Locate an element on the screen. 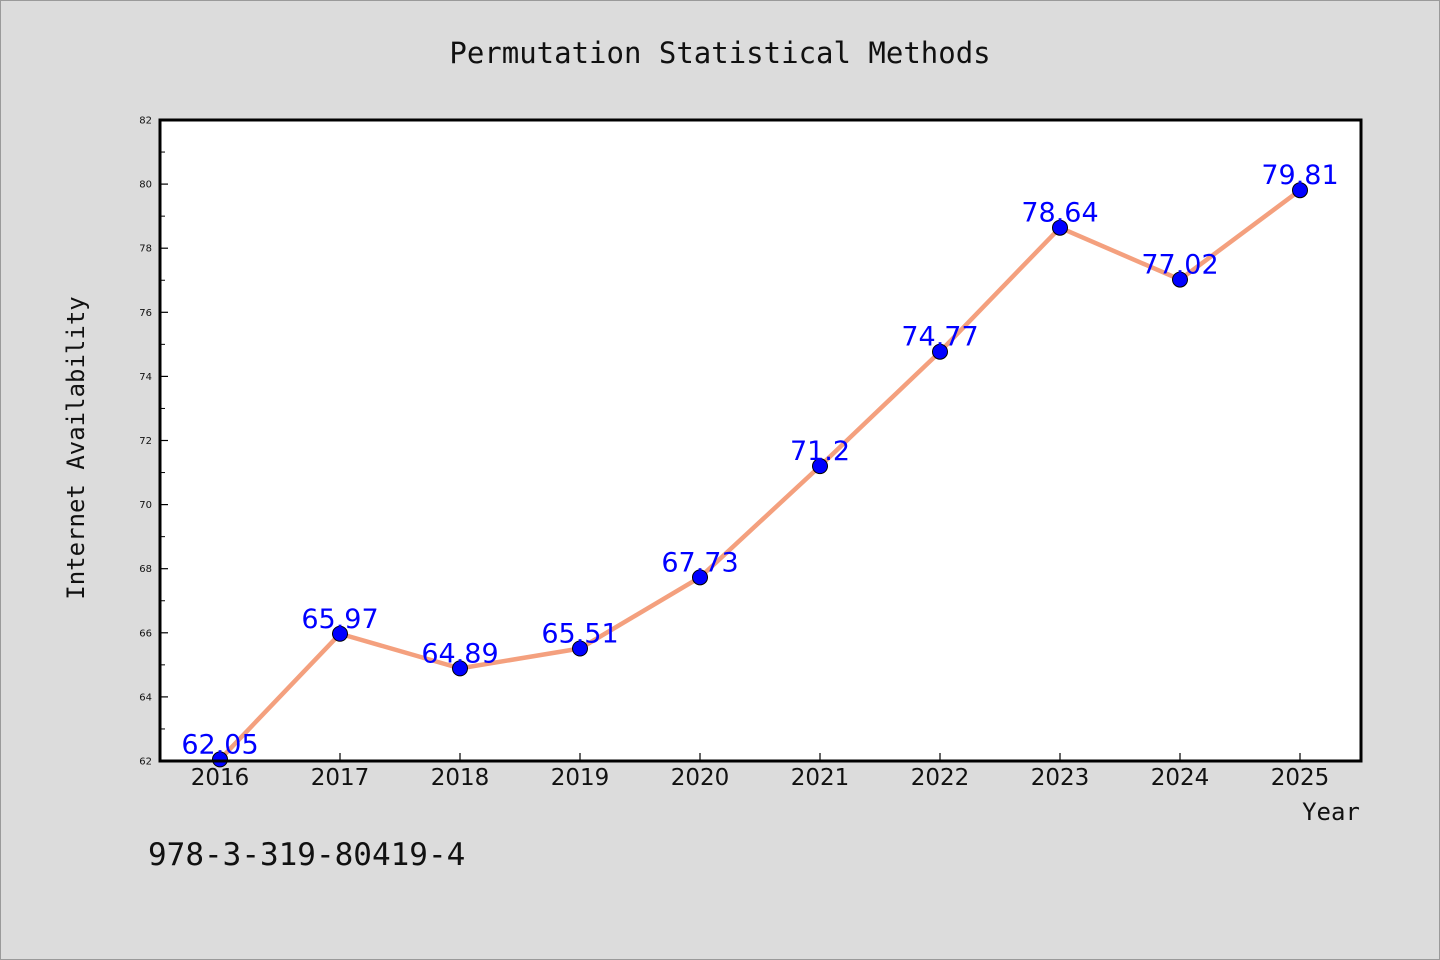 Image resolution: width=1440 pixels, height=960 pixels. data-label: 71.2 is located at coordinates (820, 451).